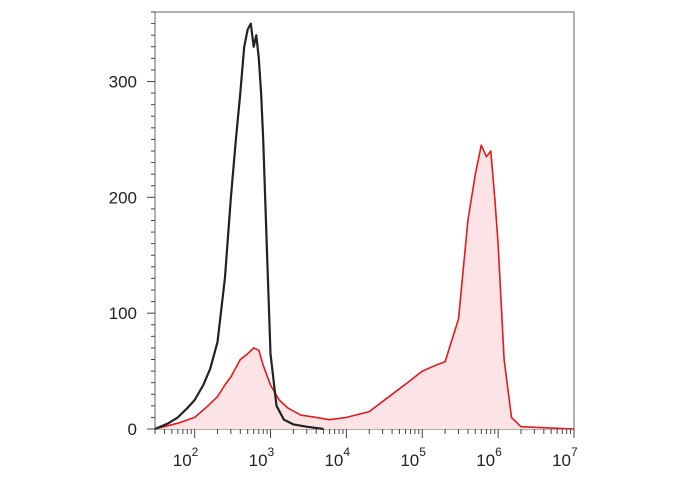 The height and width of the screenshot is (490, 688). What do you see at coordinates (422, 452) in the screenshot?
I see `x-tick-label-exponent: 5` at bounding box center [422, 452].